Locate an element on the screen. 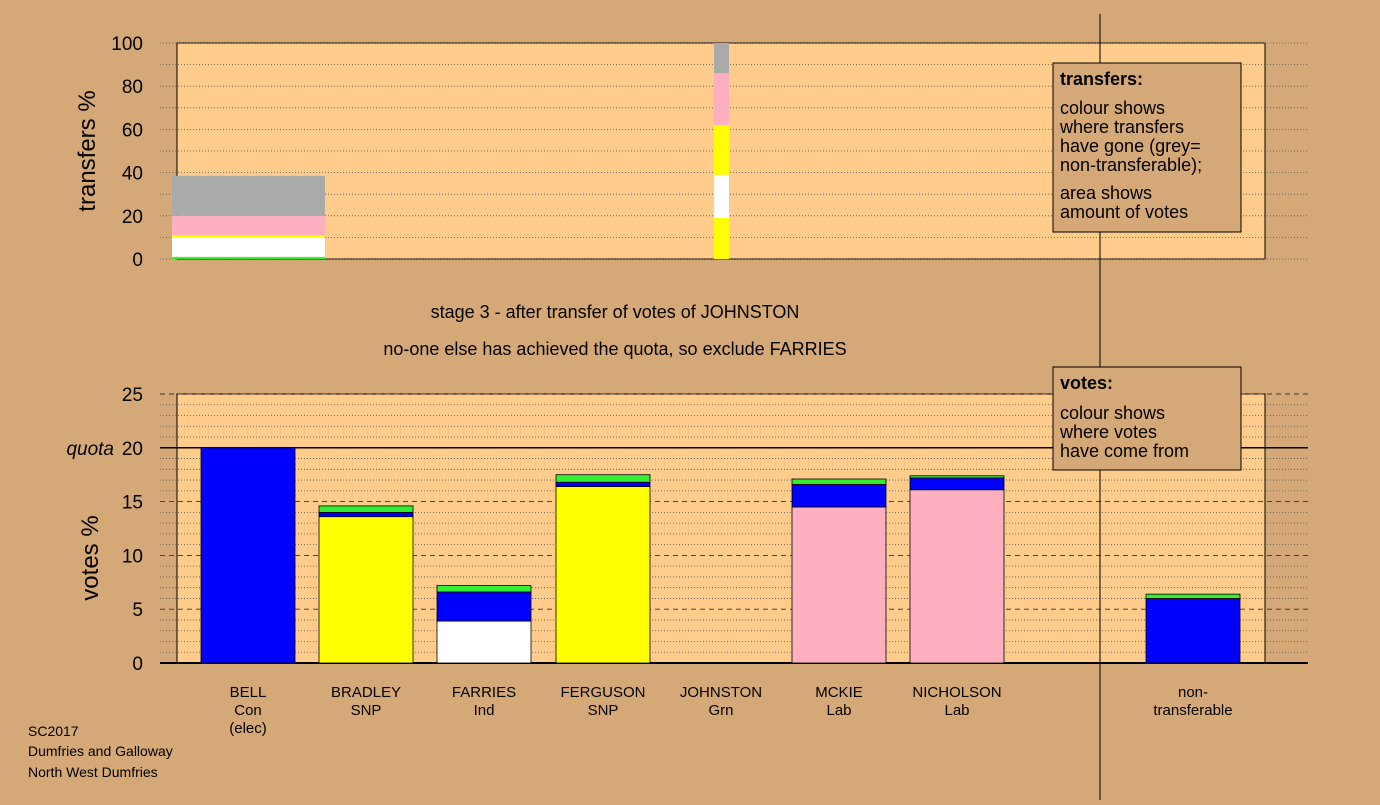  vote-segment-farries-con is located at coordinates (484, 606).